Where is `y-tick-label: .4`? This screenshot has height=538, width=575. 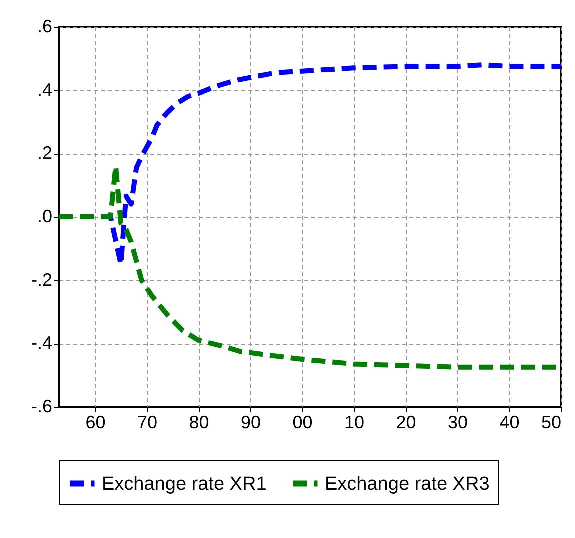
y-tick-label: .4 is located at coordinates (44, 90).